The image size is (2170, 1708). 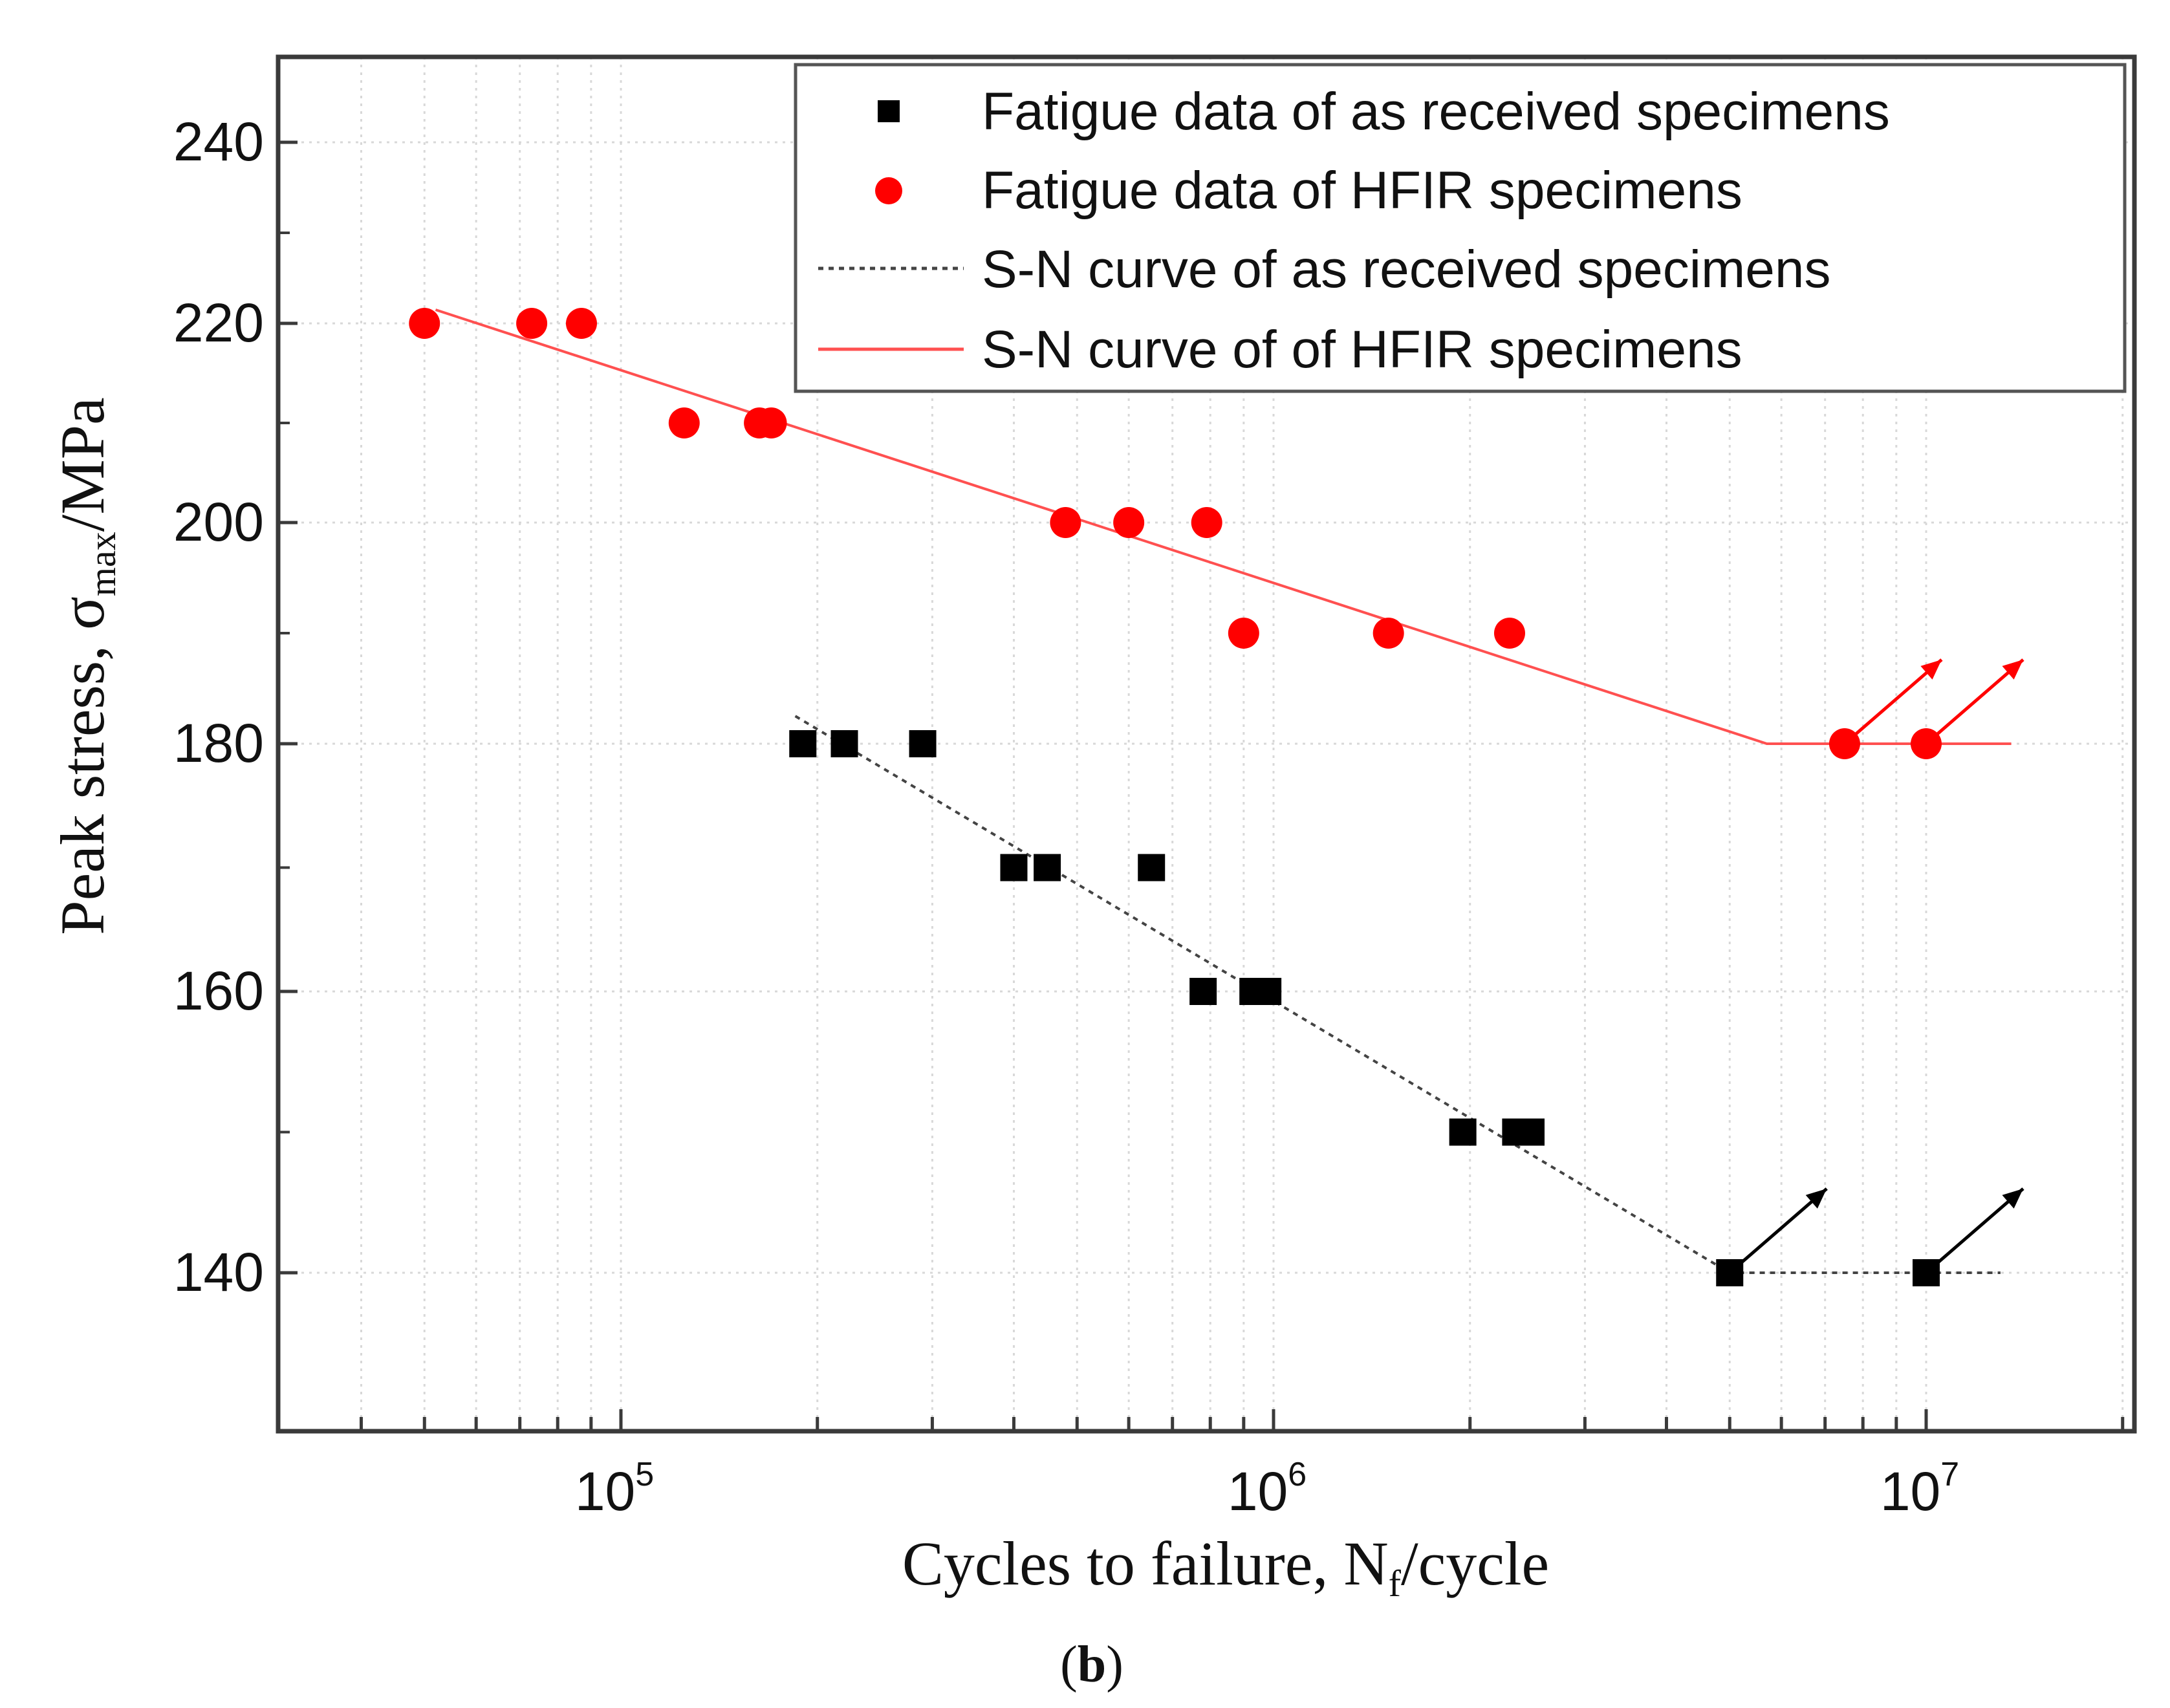 I want to click on legend-square-marker-icon, so click(x=889, y=111).